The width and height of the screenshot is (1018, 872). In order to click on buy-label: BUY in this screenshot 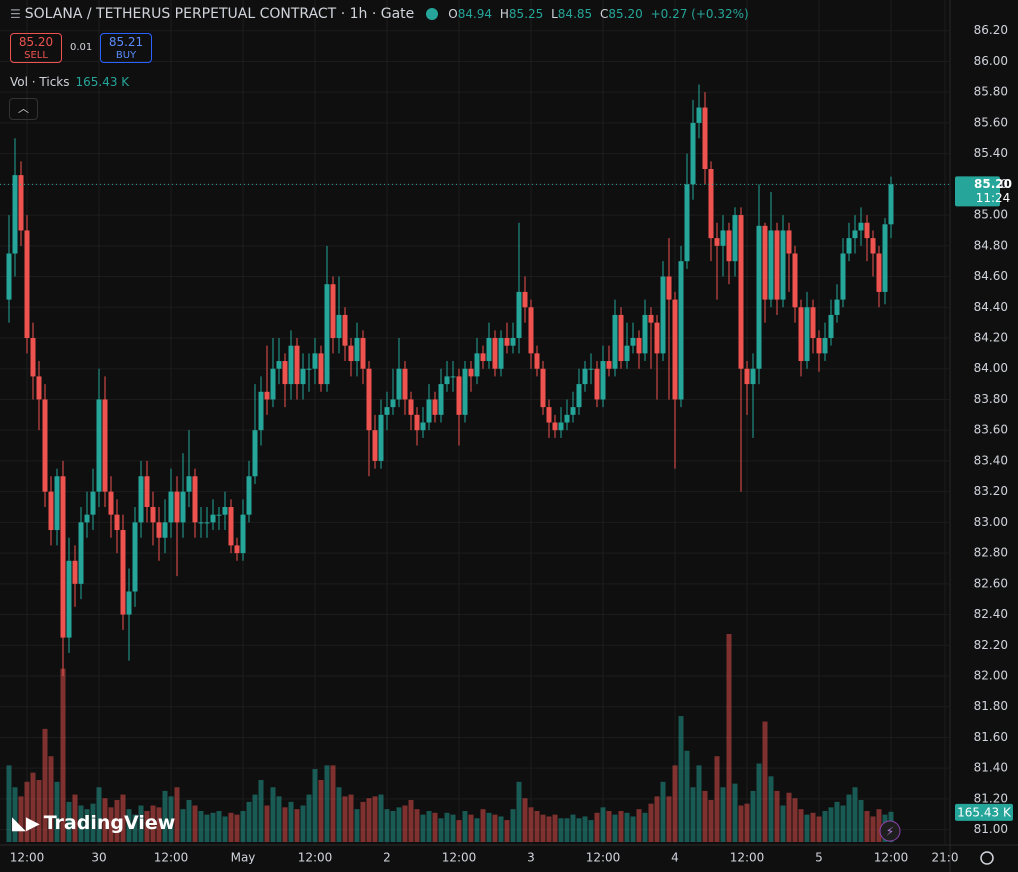, I will do `click(126, 55)`.